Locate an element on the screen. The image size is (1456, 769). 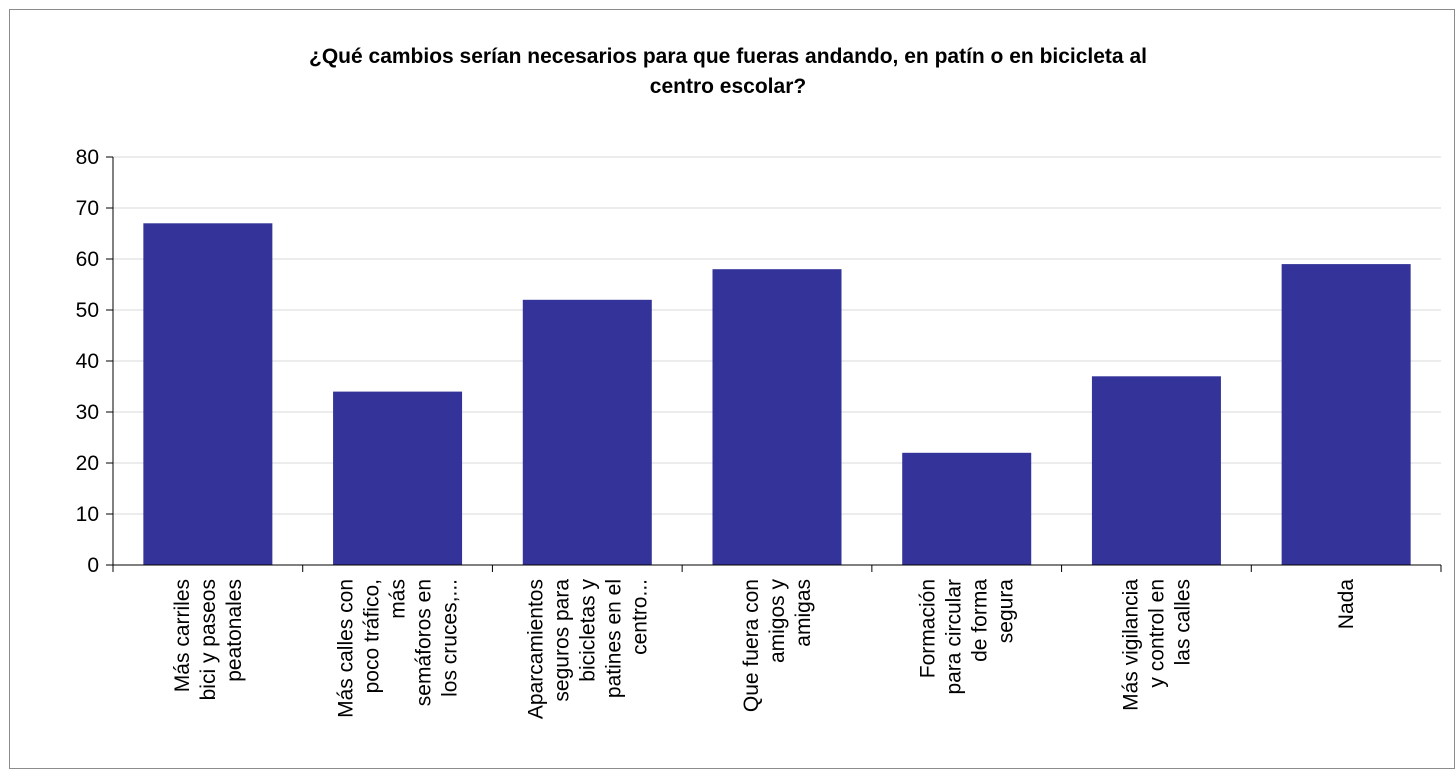
x-category-label: Formación para circular de forma segura is located at coordinates (967, 637).